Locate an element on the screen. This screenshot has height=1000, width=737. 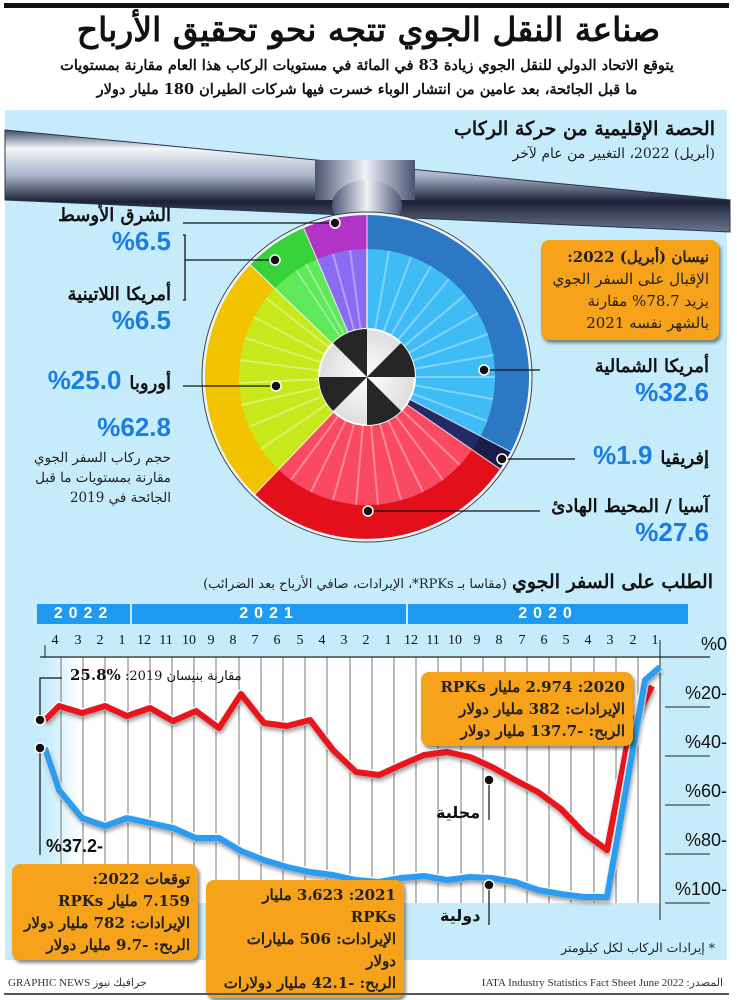
bottom-rule is located at coordinates (366, 994).